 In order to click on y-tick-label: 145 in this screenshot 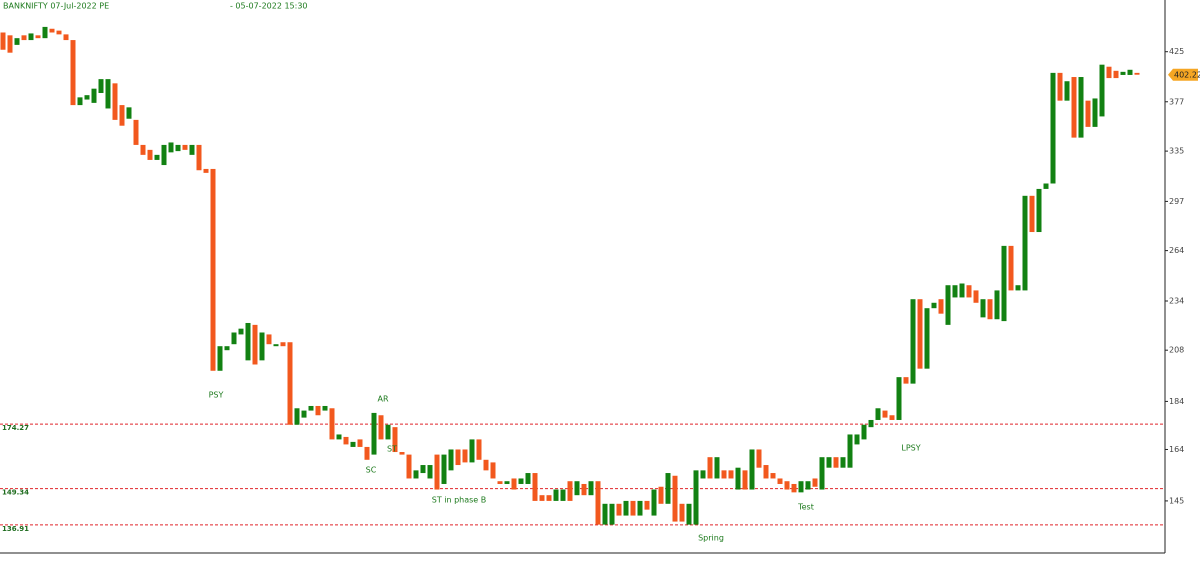, I will do `click(1176, 500)`.